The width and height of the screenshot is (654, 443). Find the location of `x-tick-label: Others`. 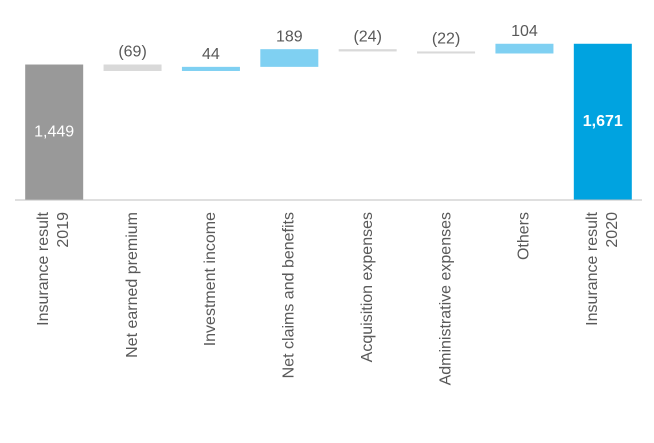

x-tick-label: Others is located at coordinates (524, 236).